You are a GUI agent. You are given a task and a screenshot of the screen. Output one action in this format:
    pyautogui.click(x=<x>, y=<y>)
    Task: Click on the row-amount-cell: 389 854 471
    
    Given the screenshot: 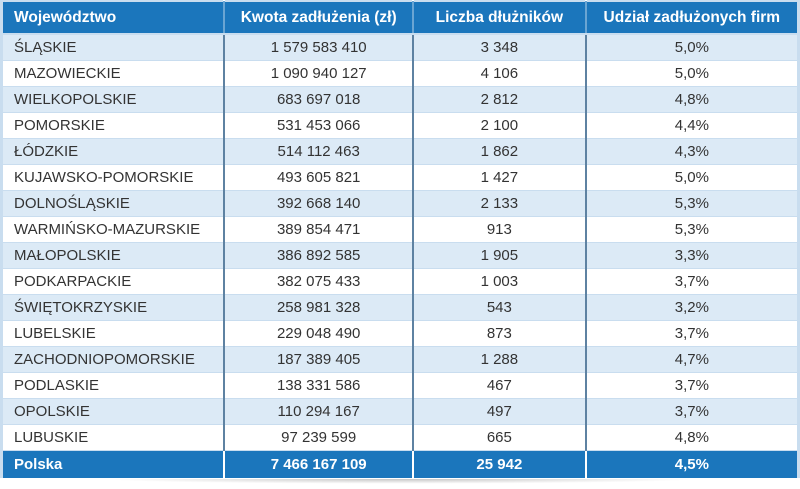 What is the action you would take?
    pyautogui.click(x=319, y=229)
    